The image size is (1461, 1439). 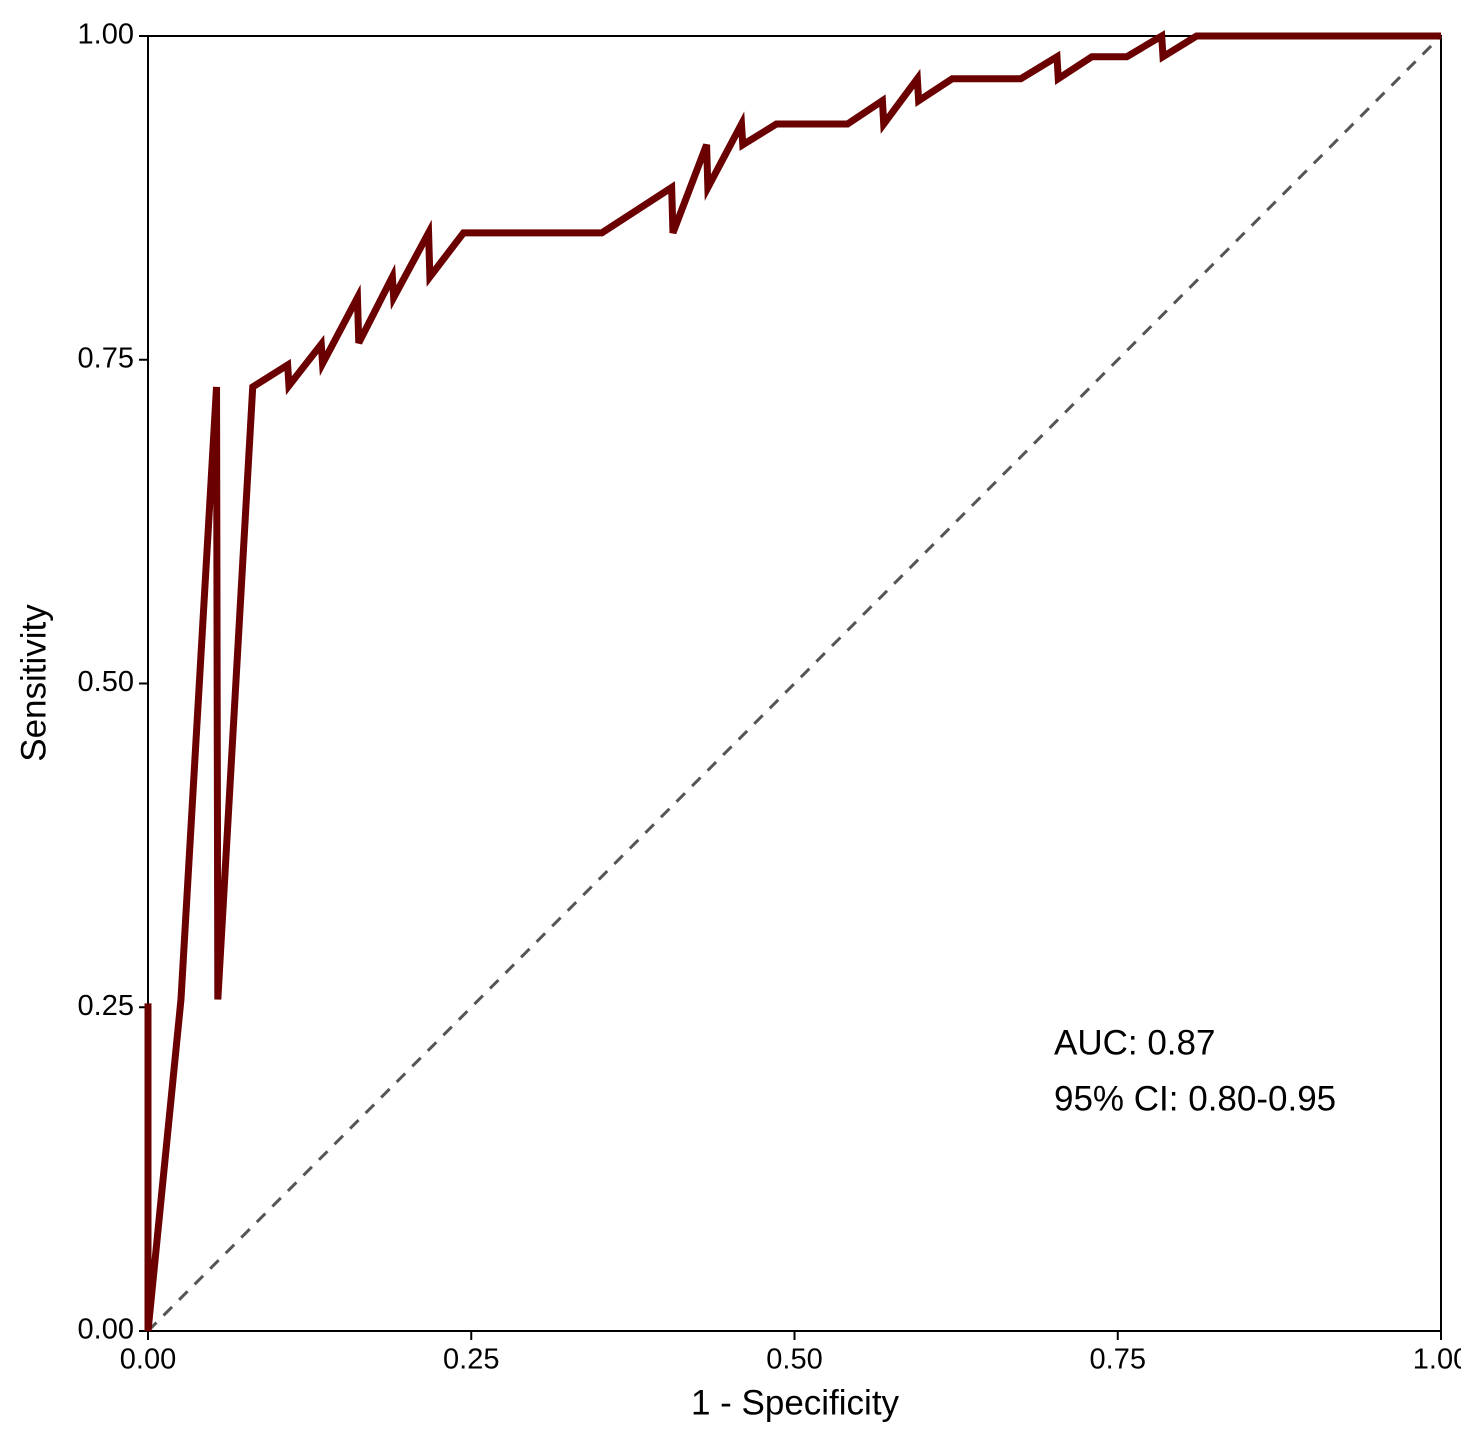 I want to click on y-tick-label: 0.25, so click(x=106, y=1006).